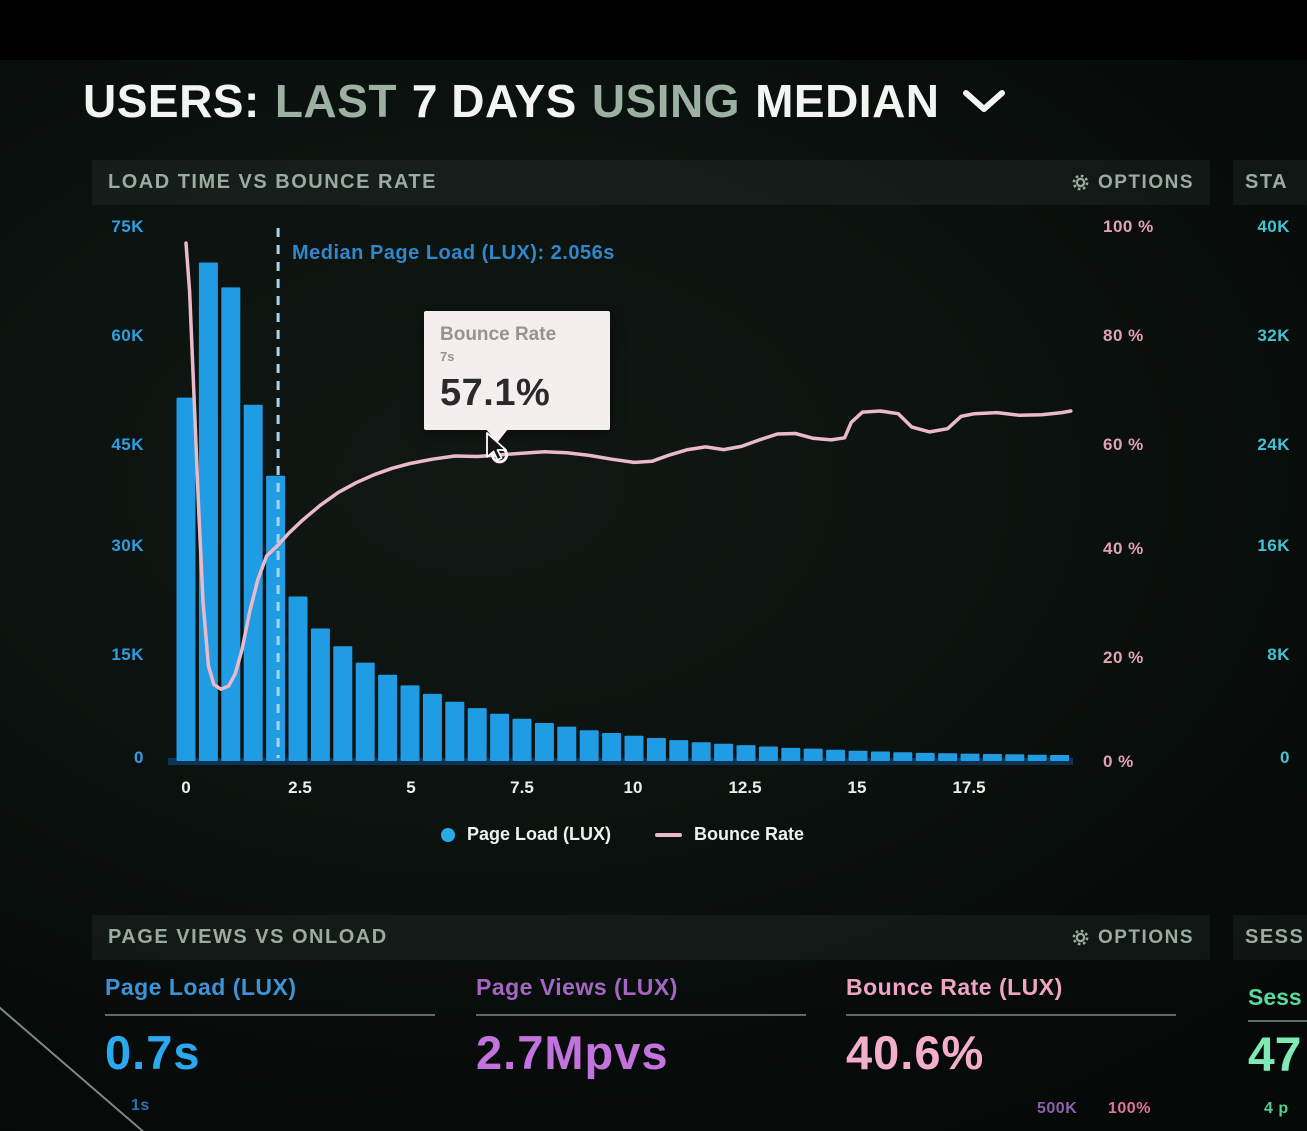  I want to click on left-y-axis-tick: 75K, so click(127, 226).